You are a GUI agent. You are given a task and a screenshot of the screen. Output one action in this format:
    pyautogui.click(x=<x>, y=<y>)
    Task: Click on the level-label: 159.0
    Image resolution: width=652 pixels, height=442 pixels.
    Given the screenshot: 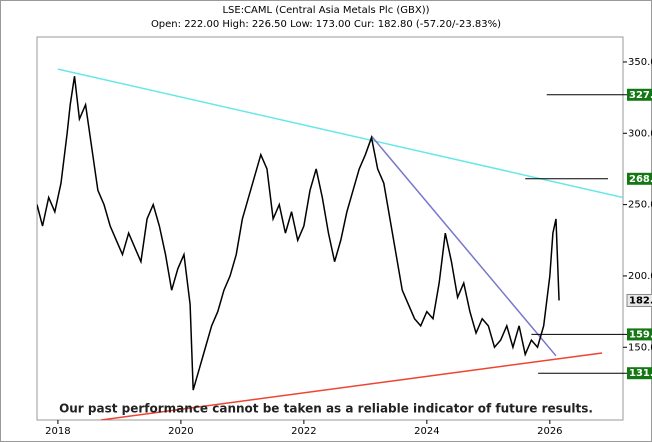 What is the action you would take?
    pyautogui.click(x=640, y=334)
    